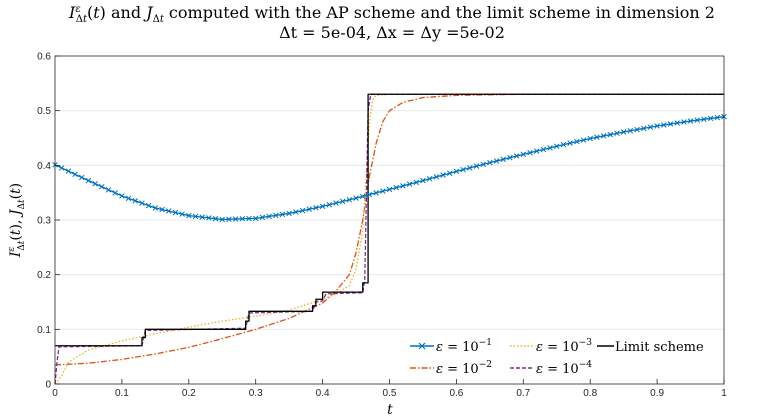 The width and height of the screenshot is (771, 418). What do you see at coordinates (659, 347) in the screenshot?
I see `legend-label: Limit scheme` at bounding box center [659, 347].